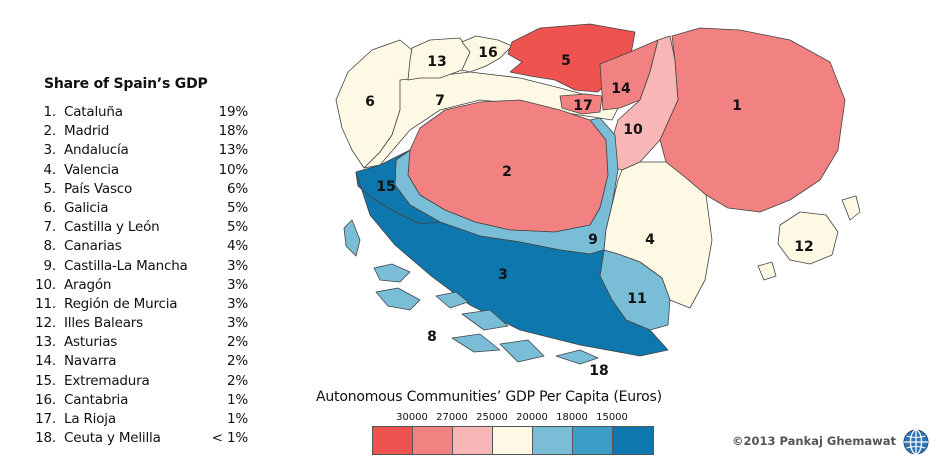  Describe the element at coordinates (90, 361) in the screenshot. I see `list-item-name: Navarra` at that location.